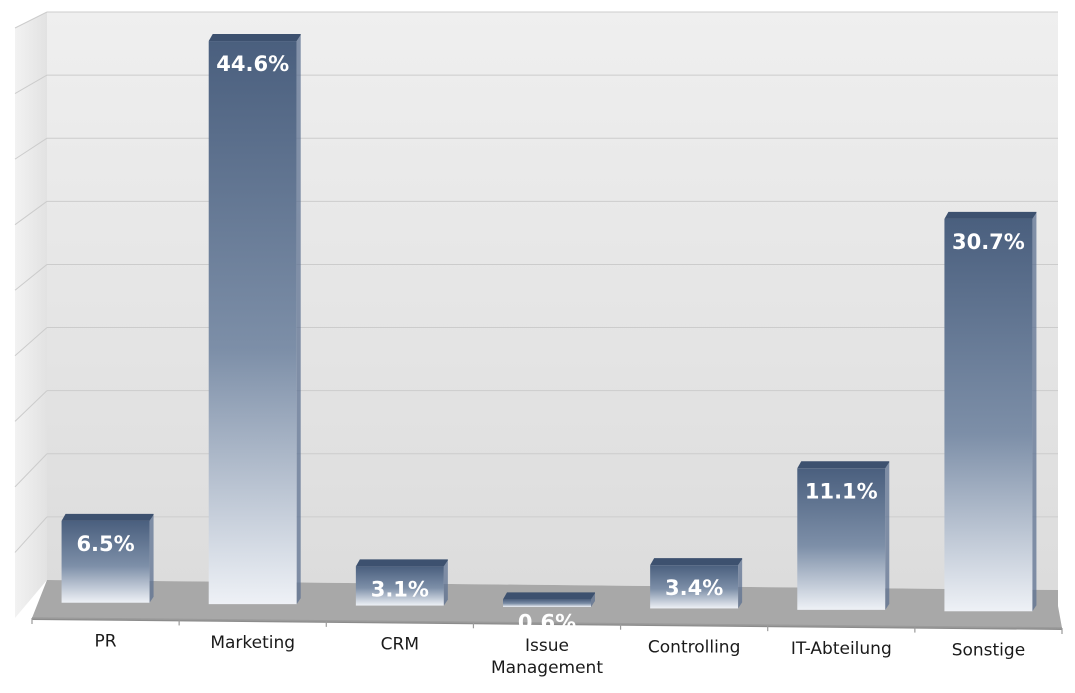 This screenshot has width=1075, height=693. Describe the element at coordinates (105, 544) in the screenshot. I see `bar-value-label: 6.5%` at that location.